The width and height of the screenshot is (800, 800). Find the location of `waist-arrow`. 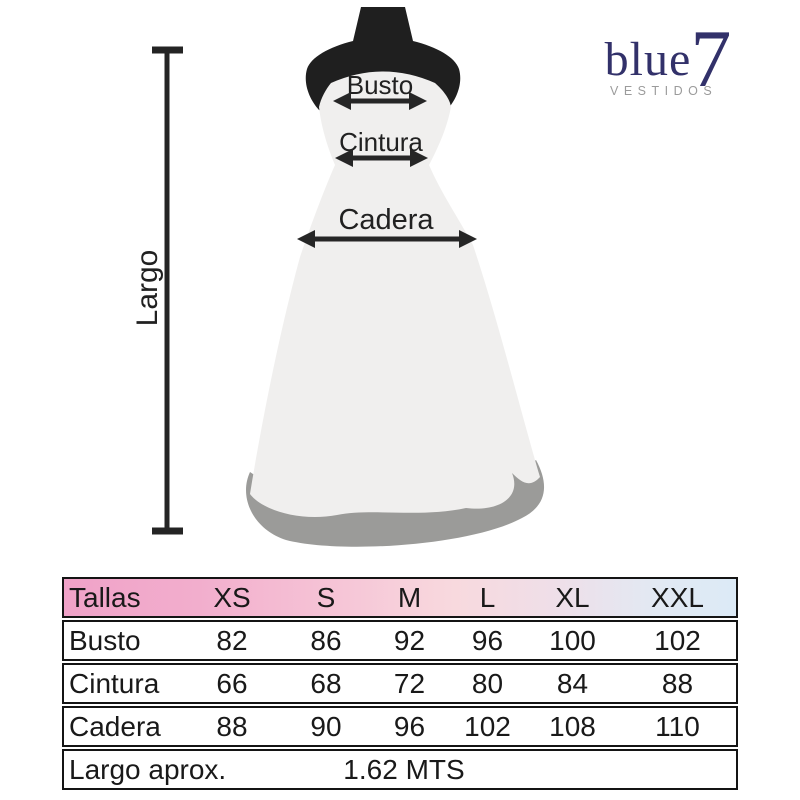

waist-arrow is located at coordinates (381, 158).